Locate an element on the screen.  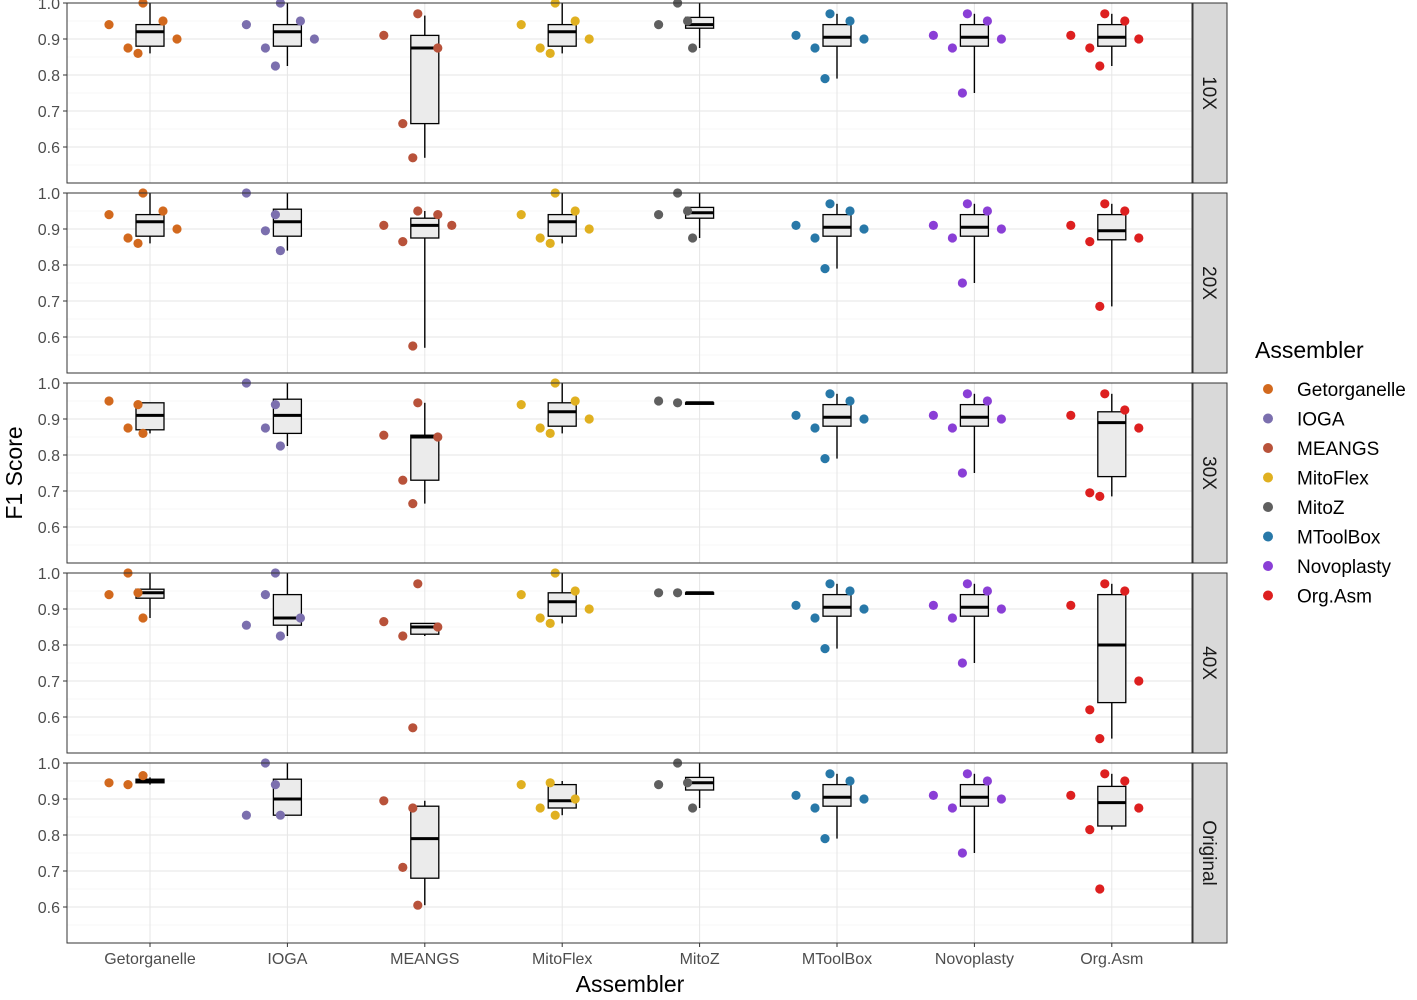
legend-label: Org.Asm is located at coordinates (1334, 597).